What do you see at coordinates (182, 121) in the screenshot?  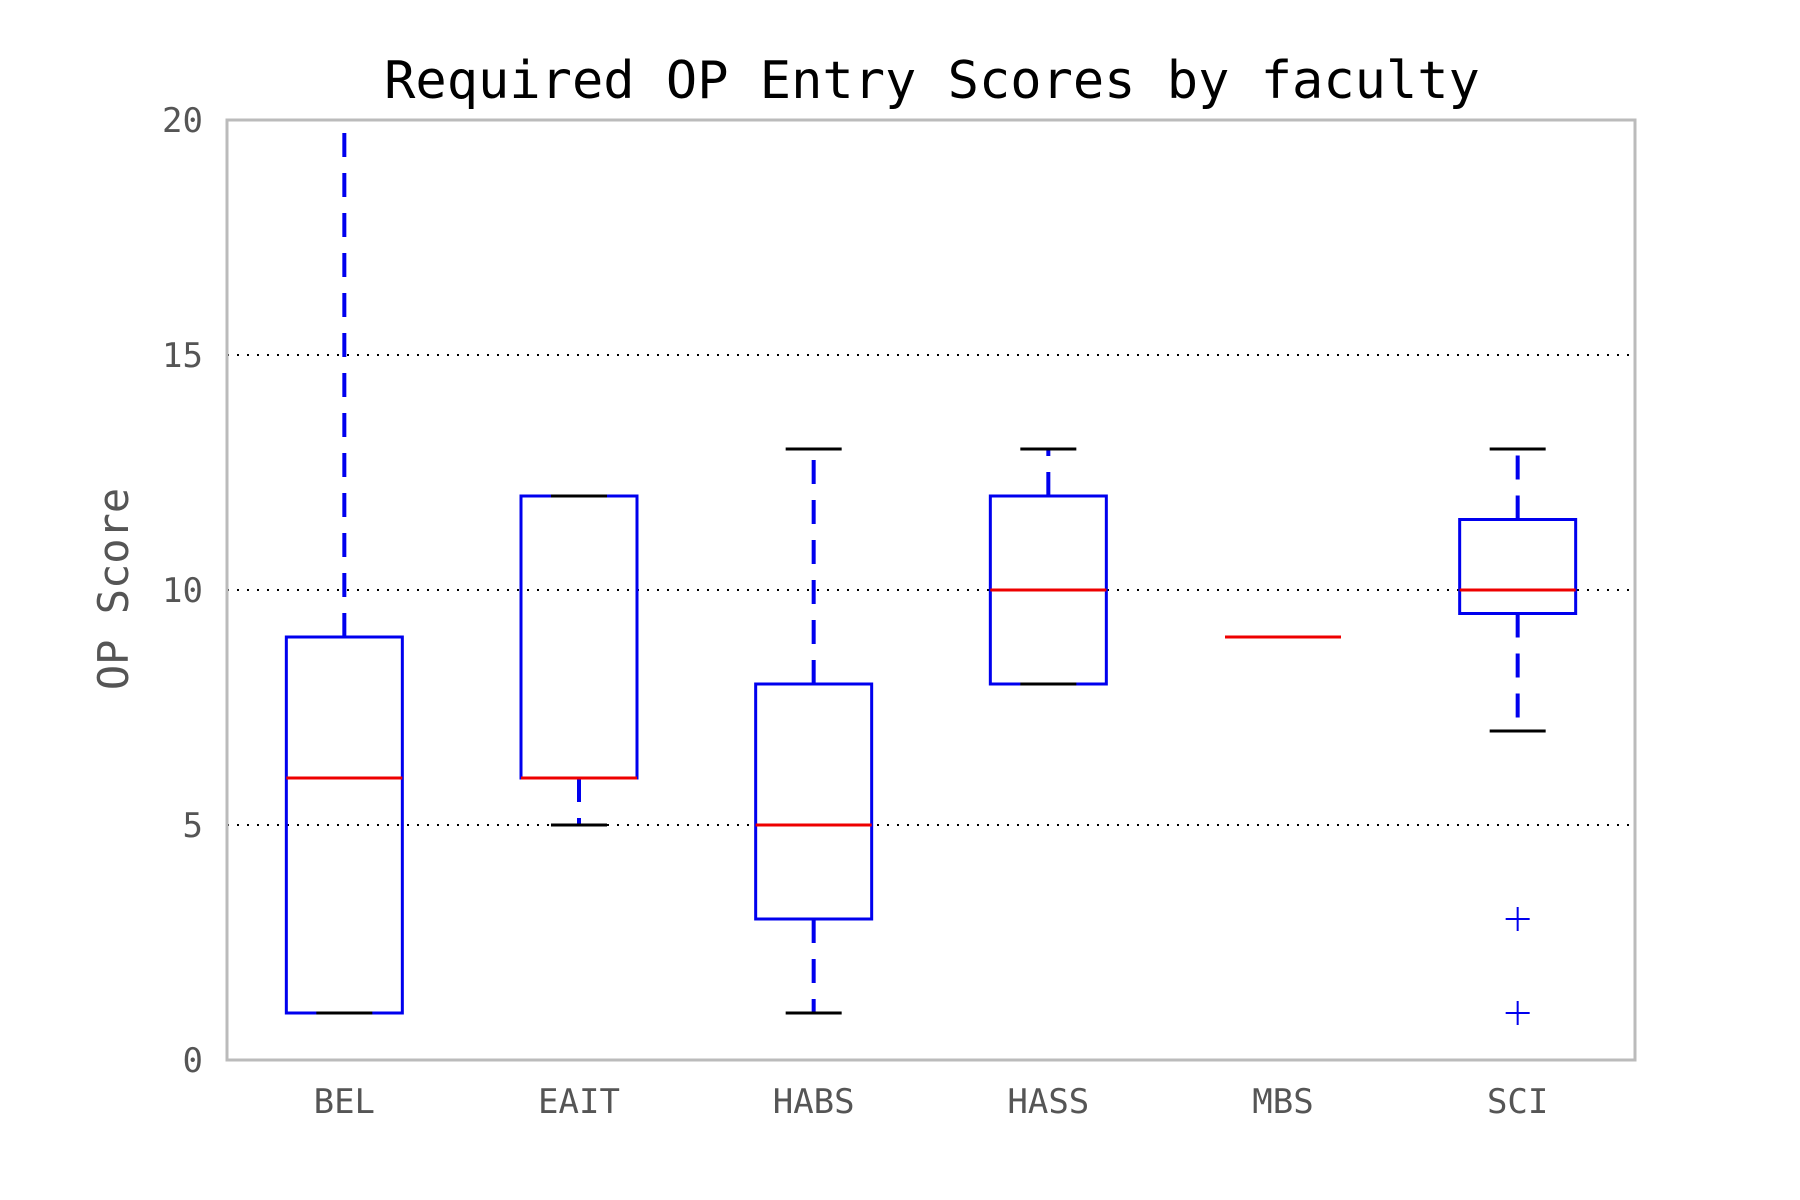 I see `y-tick-label-20: 20` at bounding box center [182, 121].